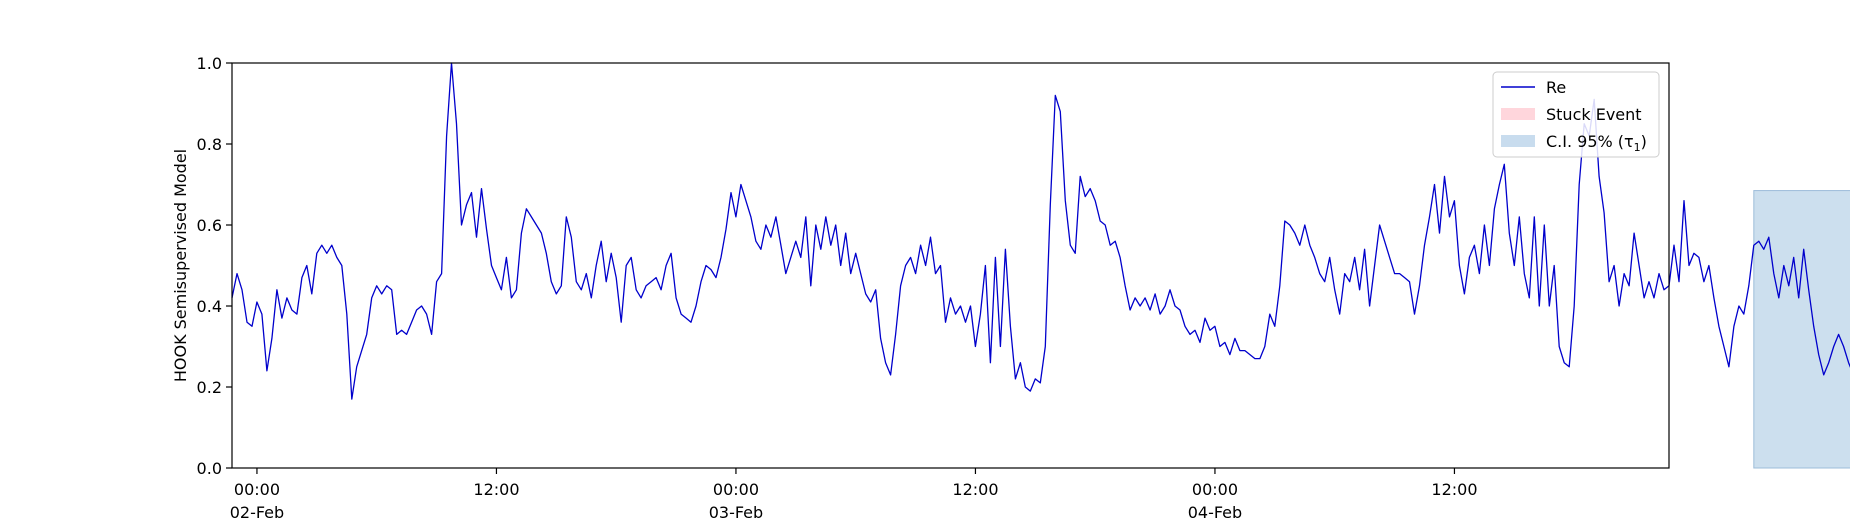 The image size is (1850, 525). I want to click on legend-label: Re, so click(1556, 87).